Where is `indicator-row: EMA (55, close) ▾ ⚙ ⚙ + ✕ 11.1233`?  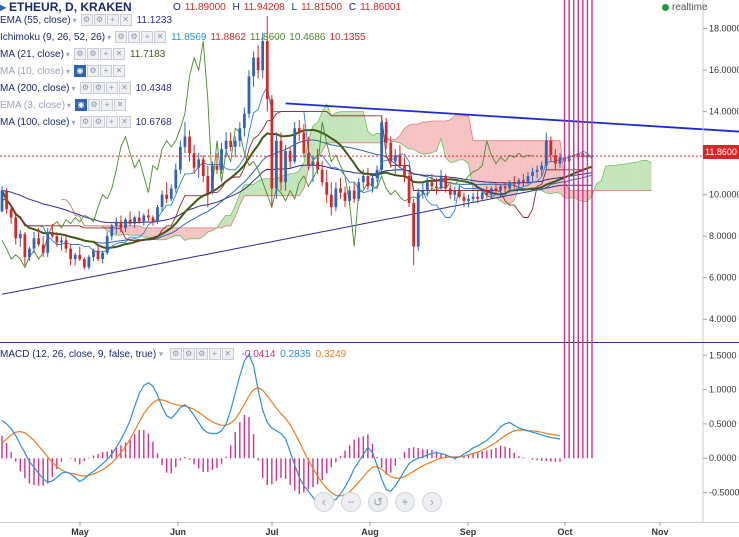 indicator-row: EMA (55, close) ▾ ⚙ ⚙ + ✕ 11.1233 is located at coordinates (86, 21).